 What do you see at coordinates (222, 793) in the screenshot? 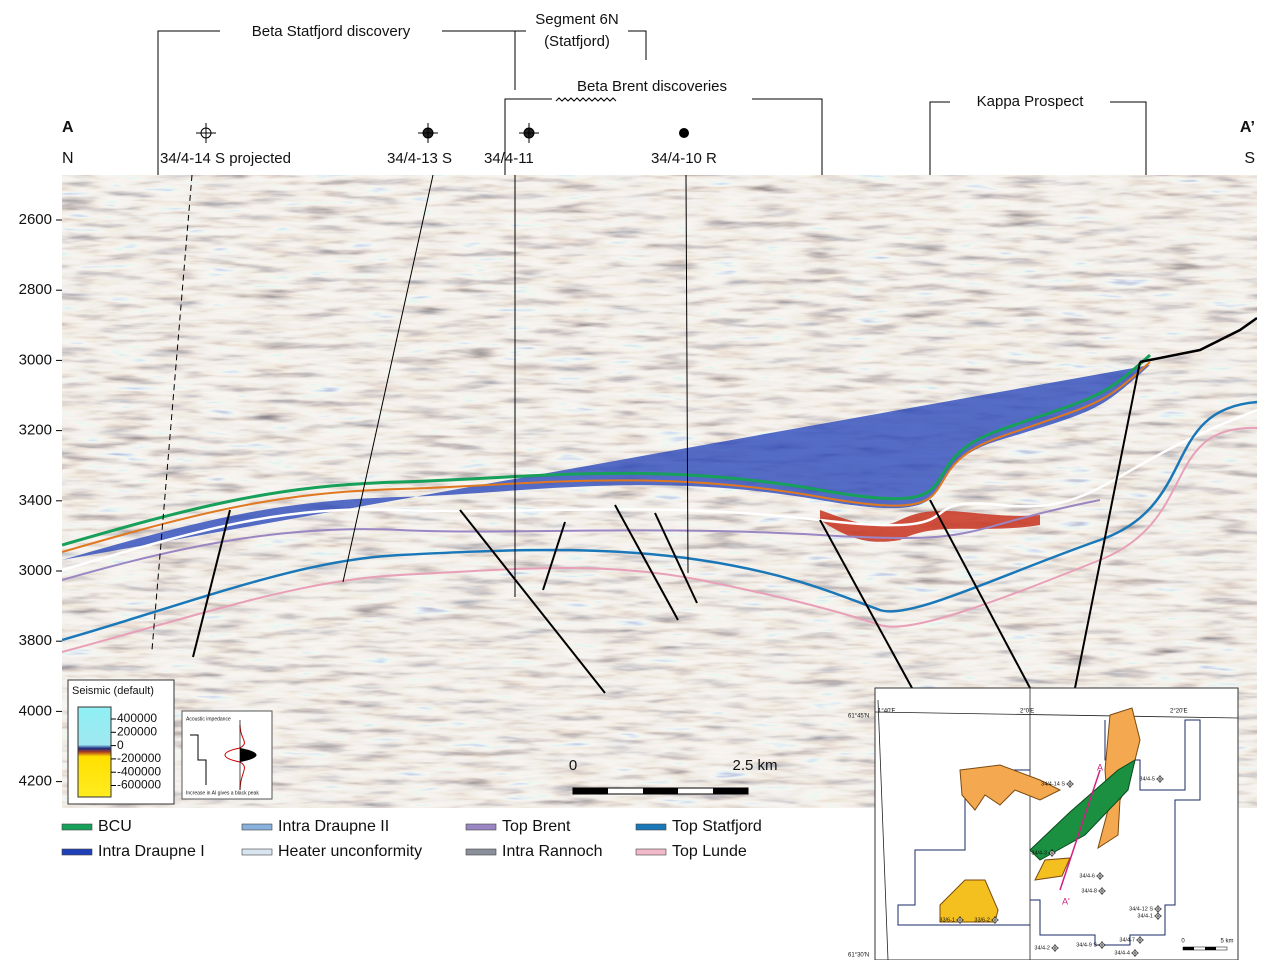
I see `wavelet-caption: Increase in AI gives a black peak` at bounding box center [222, 793].